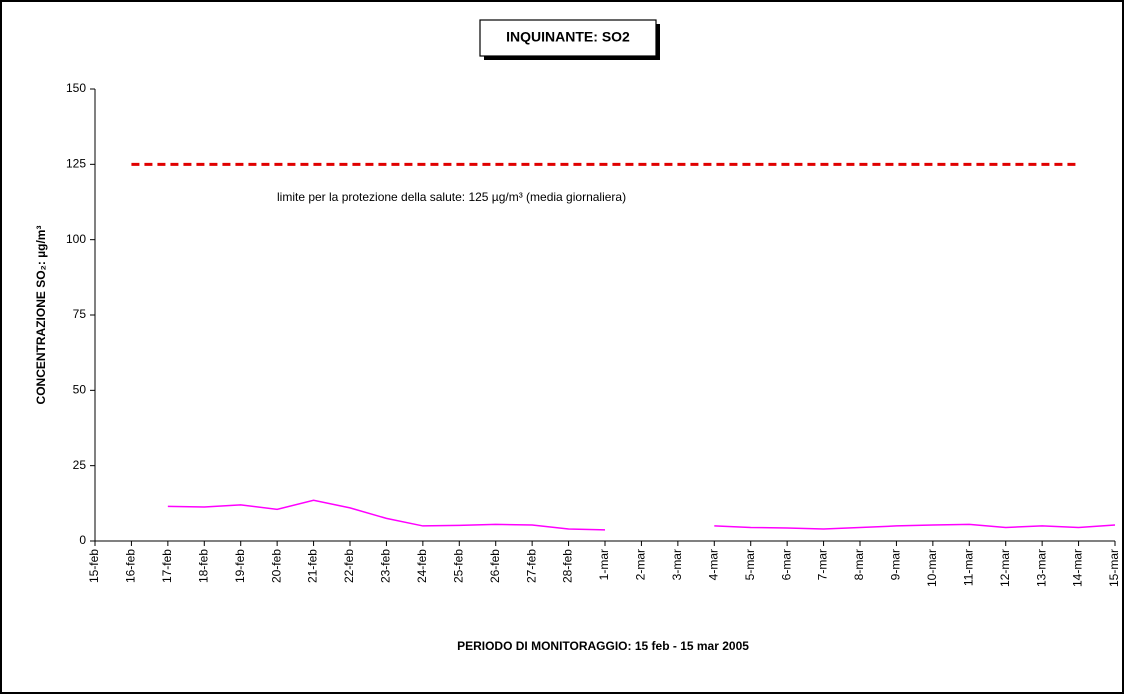 The image size is (1125, 695). What do you see at coordinates (786, 564) in the screenshot?
I see `x-tick-label: 6-mar` at bounding box center [786, 564].